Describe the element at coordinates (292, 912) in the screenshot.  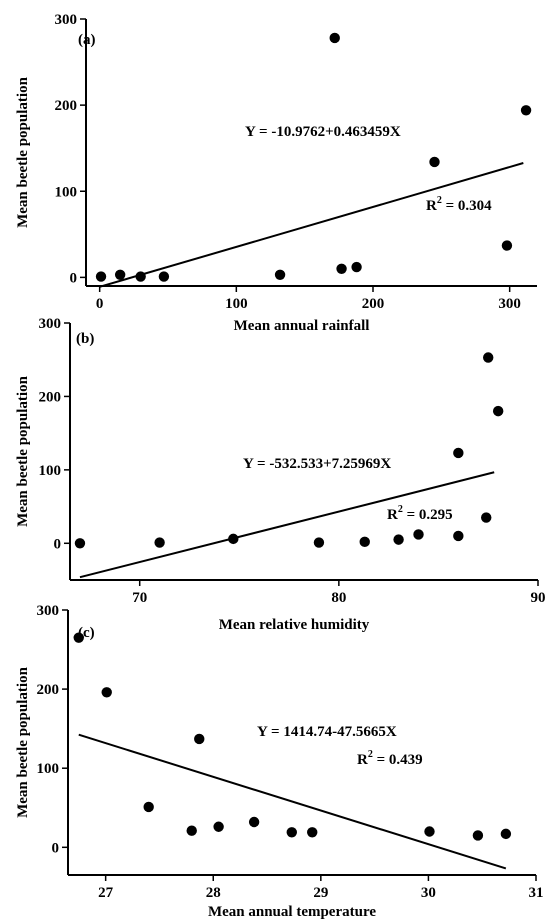
I see `x-axis-label: Mean annual temperature` at that location.